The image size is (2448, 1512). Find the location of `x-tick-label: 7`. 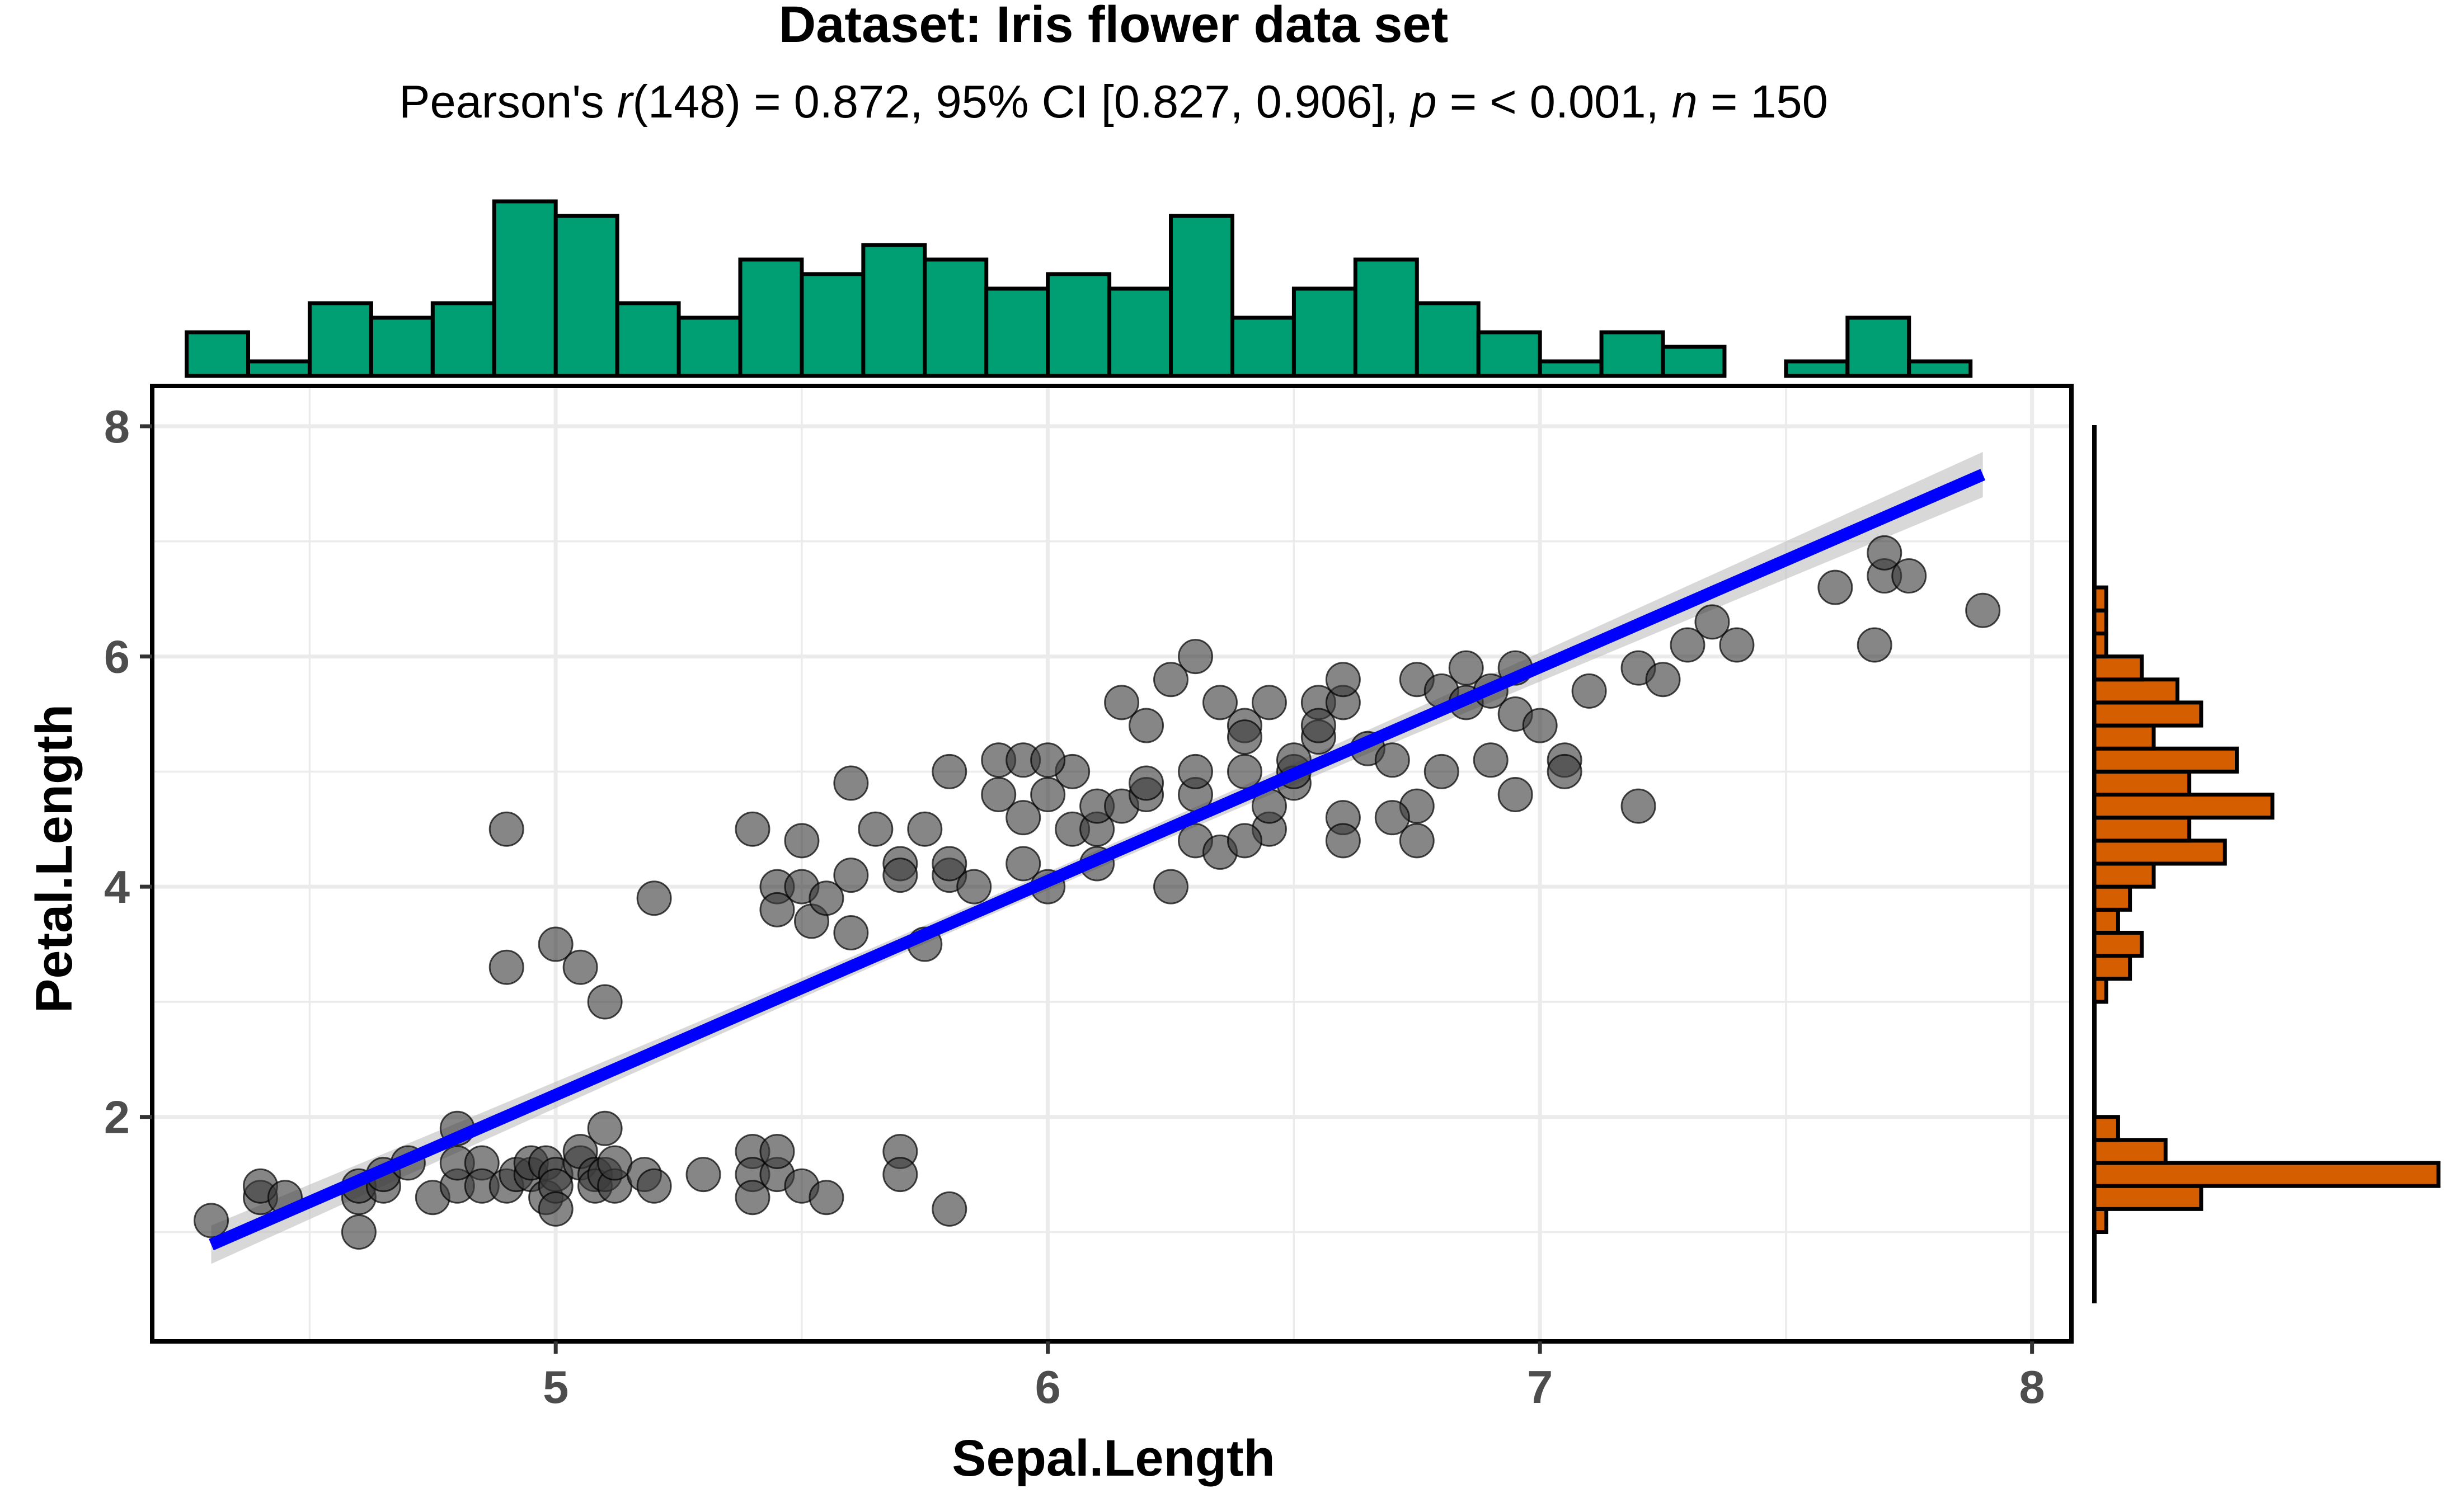

x-tick-label: 7 is located at coordinates (1540, 1387).